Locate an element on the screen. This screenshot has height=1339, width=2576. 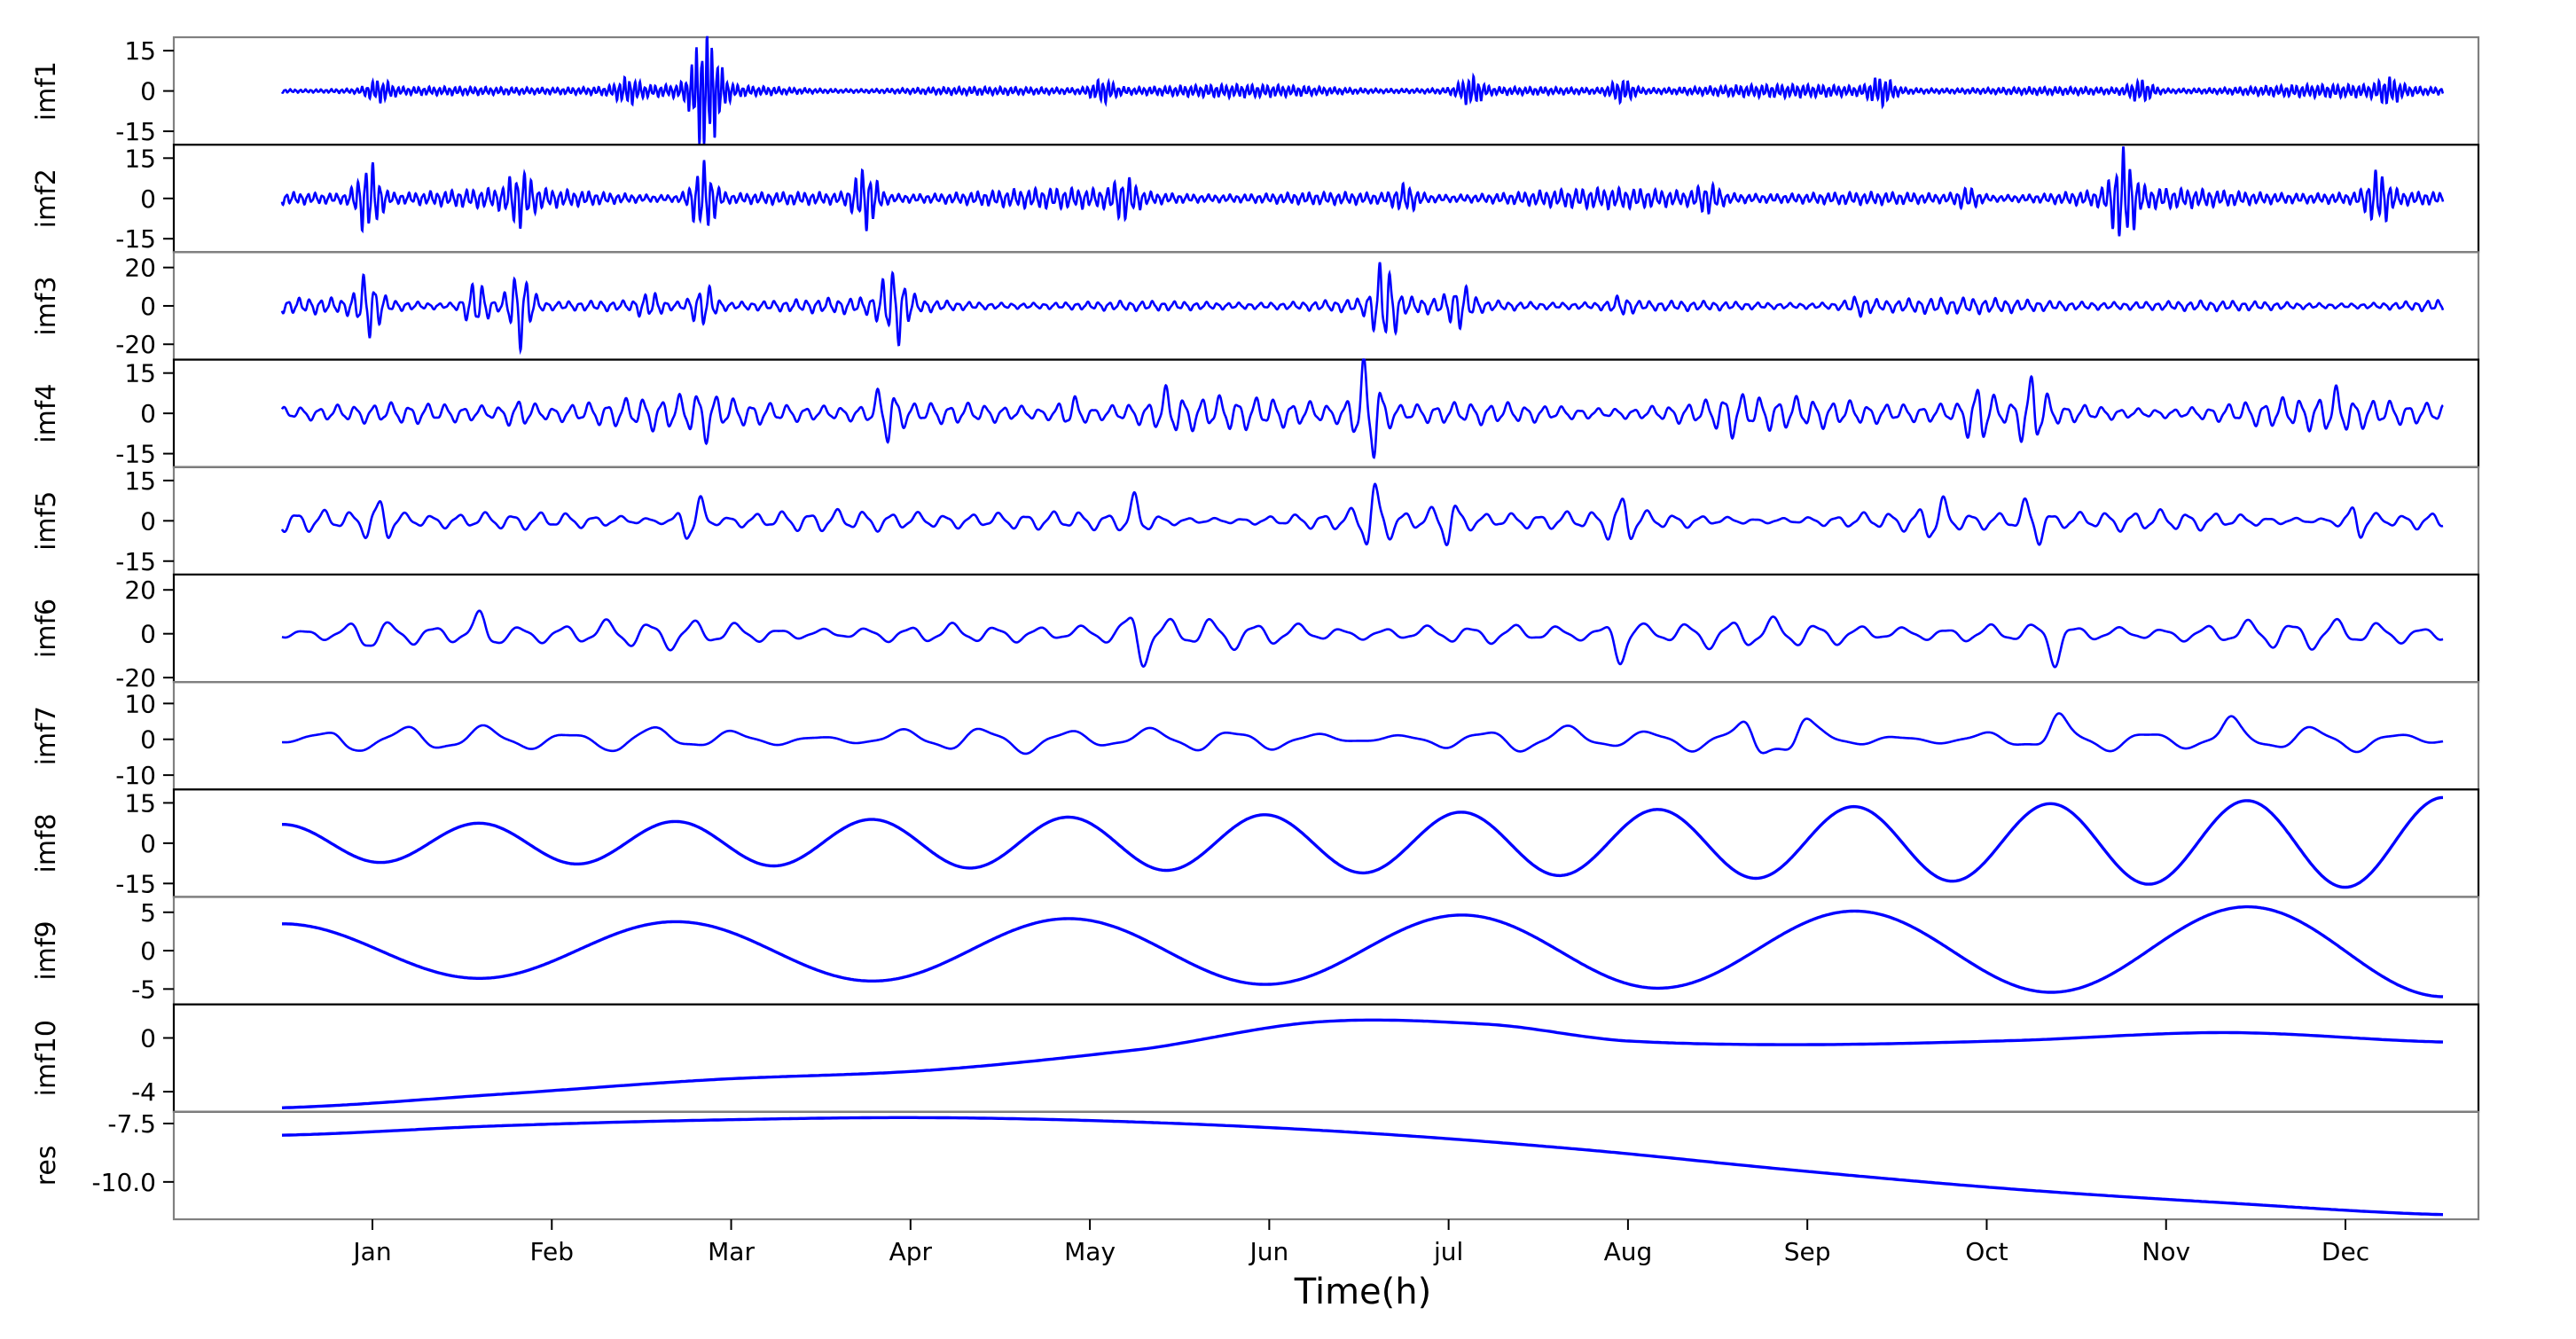
subplot-imf2: 15 0 -15 imf2 is located at coordinates (1255, 199).